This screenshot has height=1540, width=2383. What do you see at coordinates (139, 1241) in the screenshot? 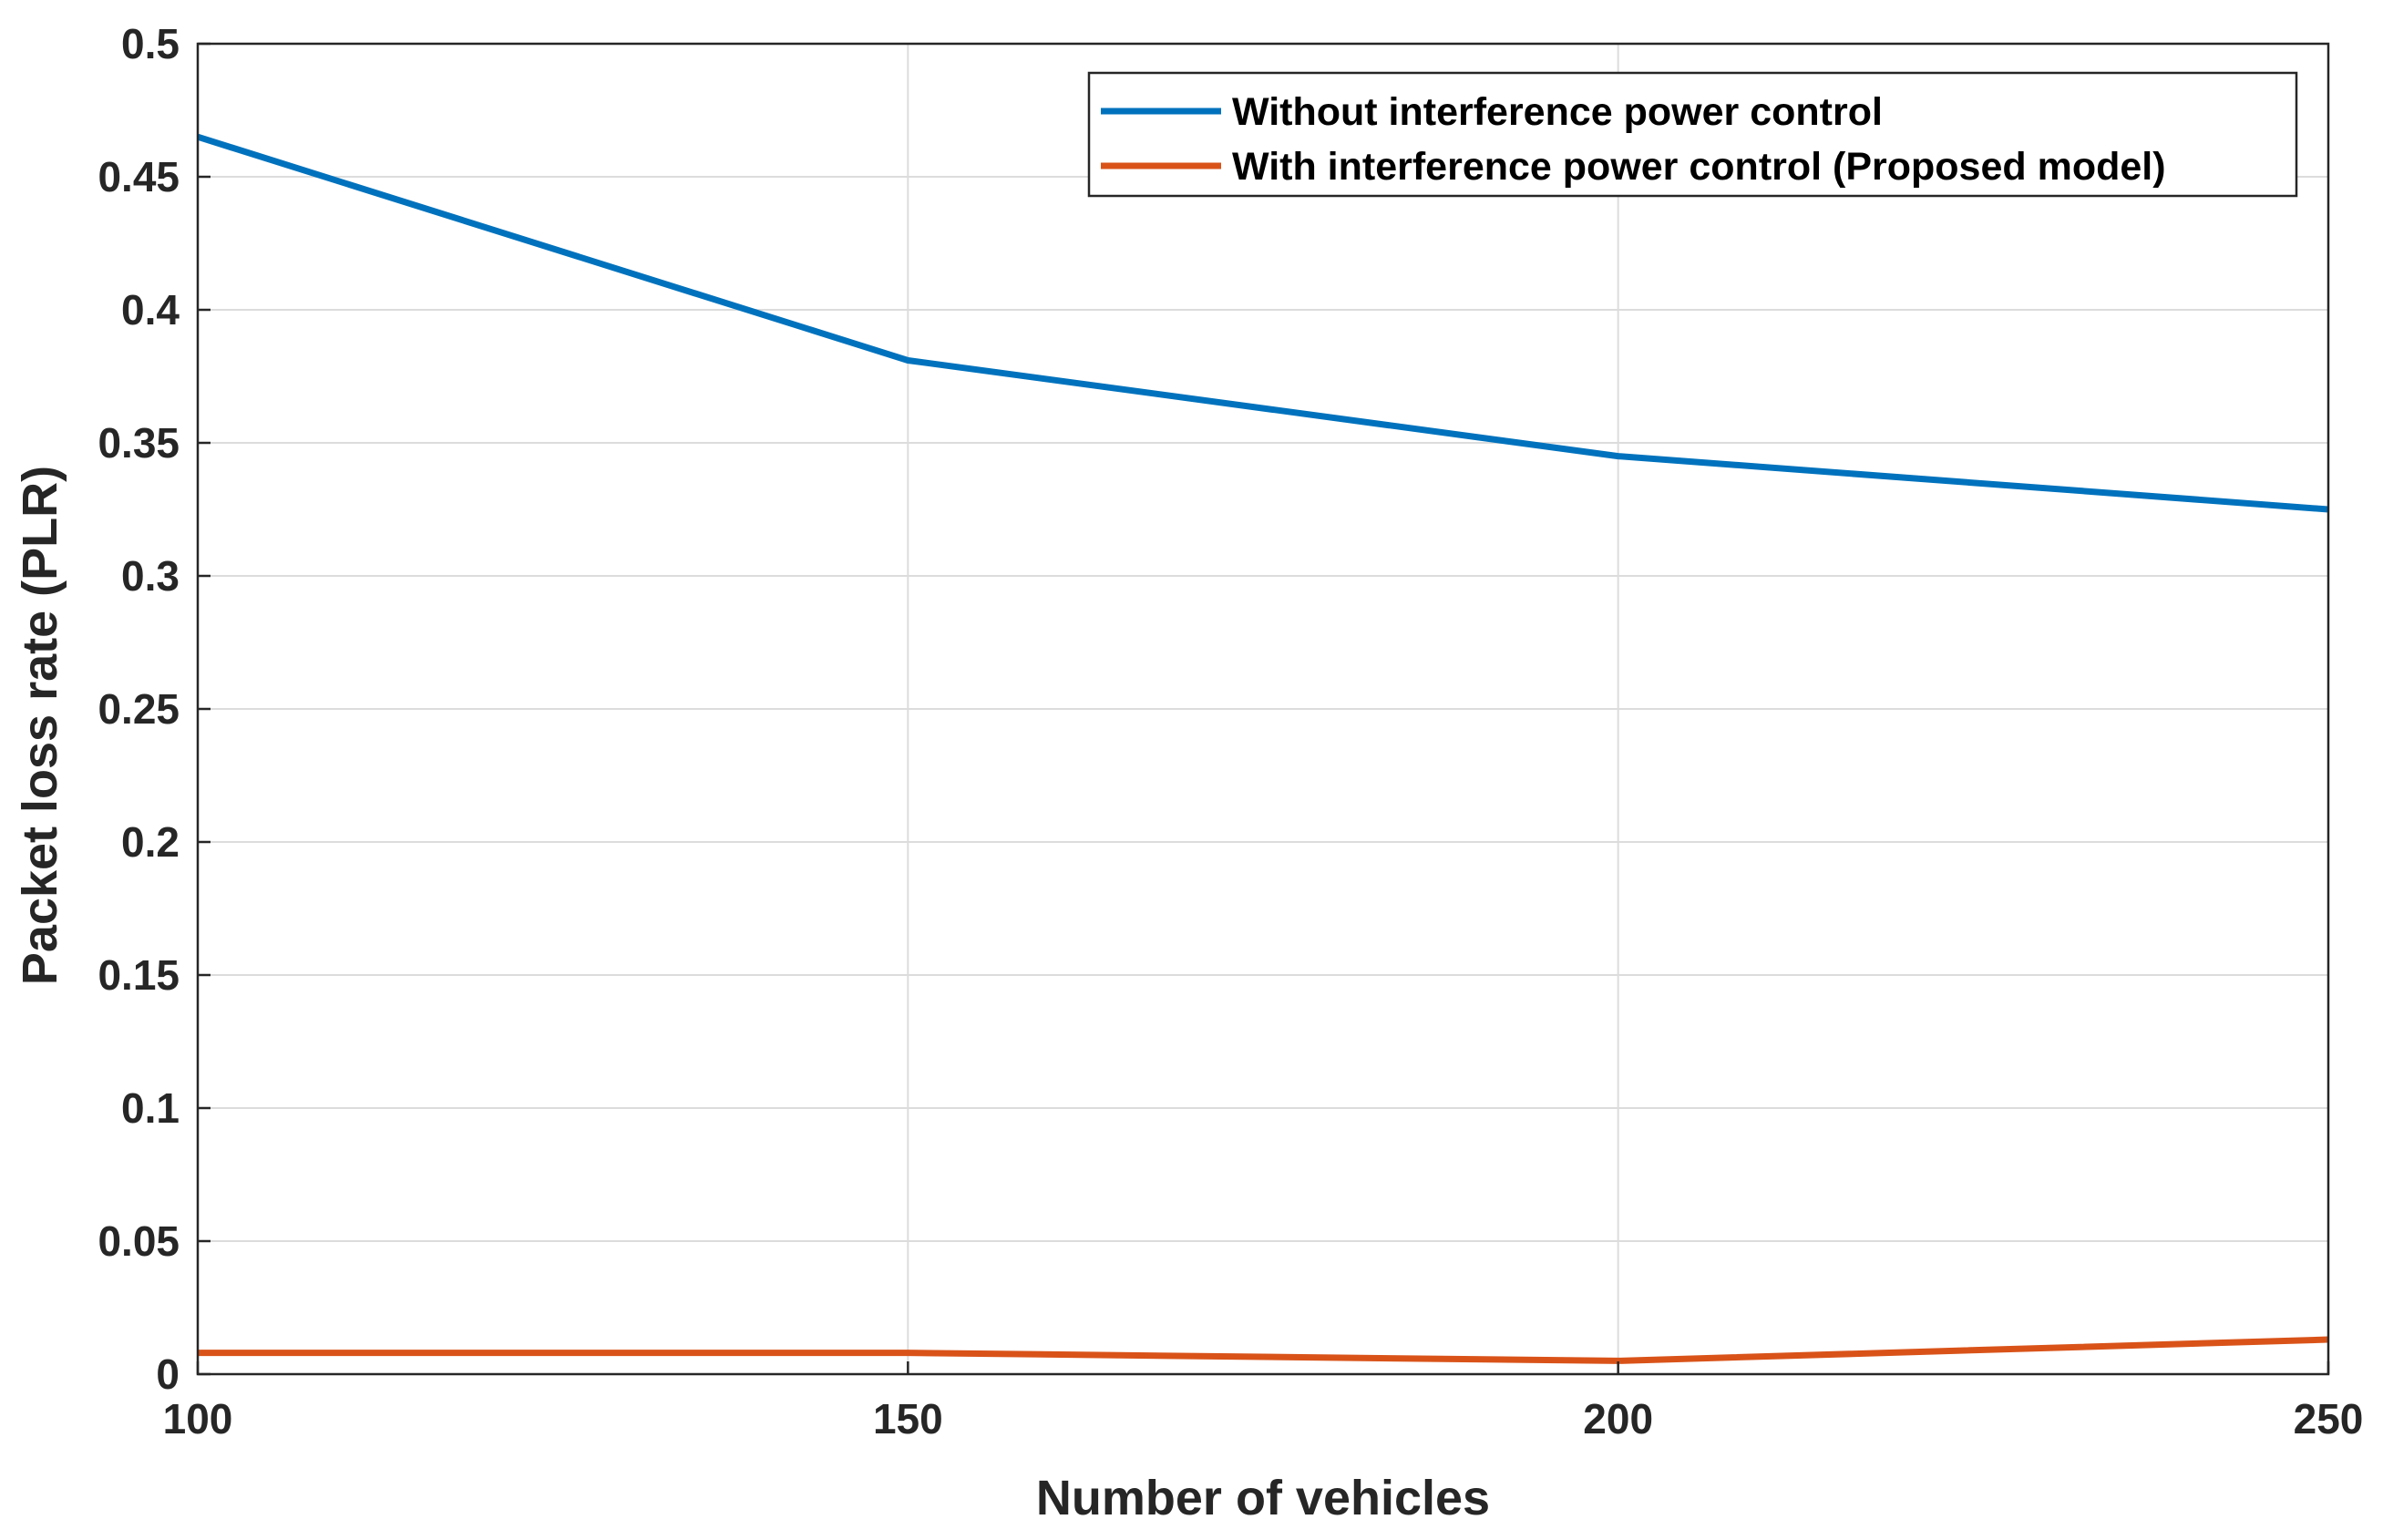
I see `y-tick-label: 0.05` at bounding box center [139, 1241].